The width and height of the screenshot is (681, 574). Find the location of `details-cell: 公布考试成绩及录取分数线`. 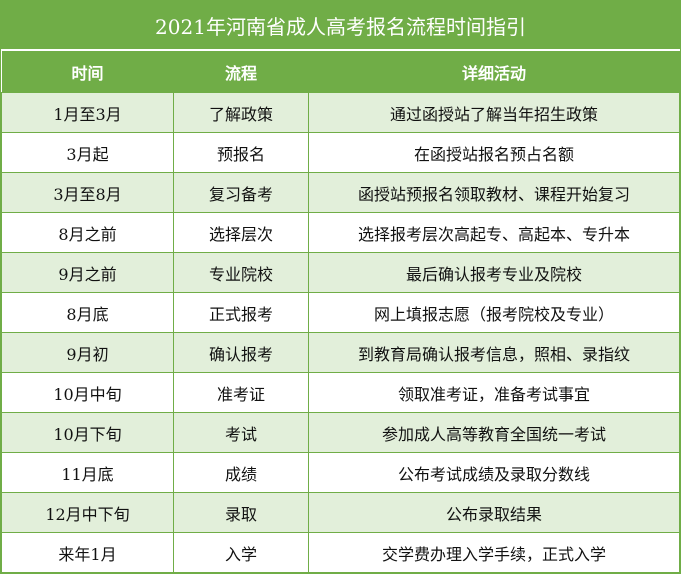

details-cell: 公布考试成绩及录取分数线 is located at coordinates (494, 472).